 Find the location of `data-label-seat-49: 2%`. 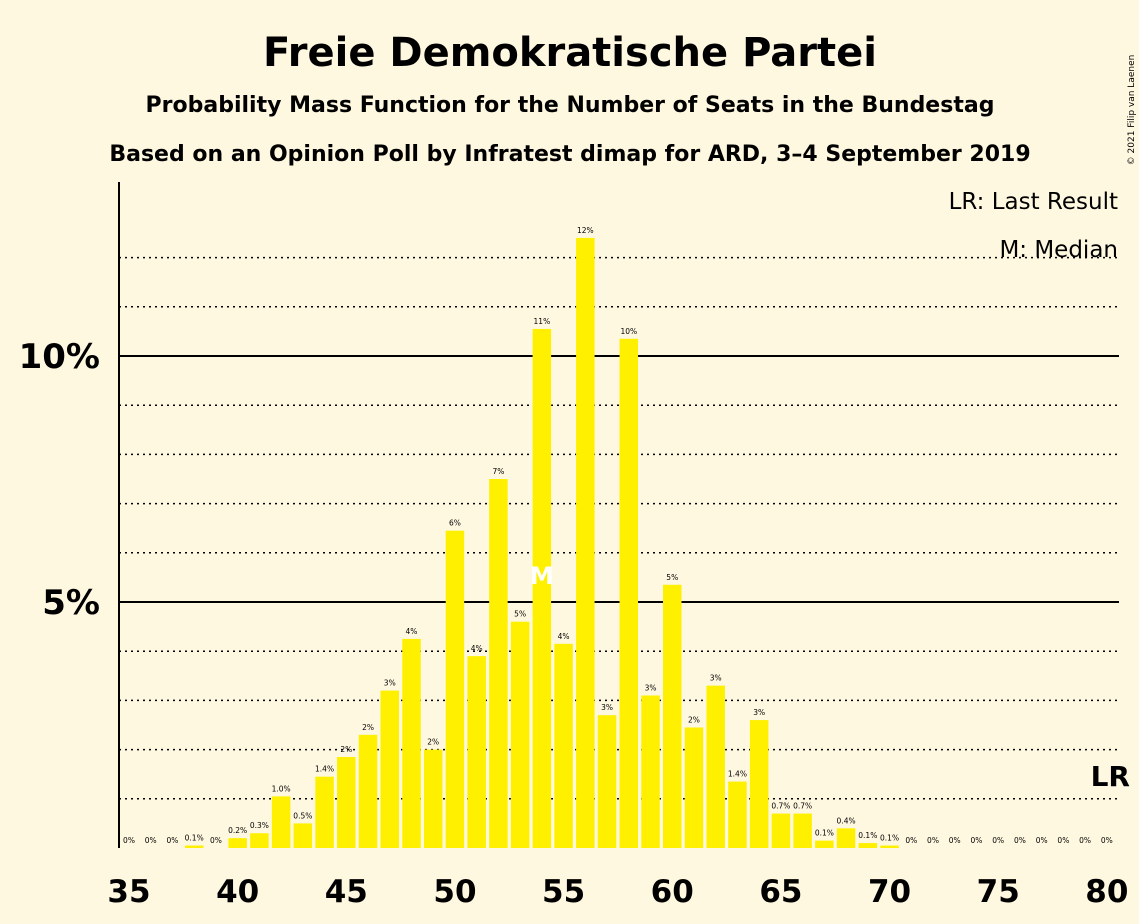

data-label-seat-49: 2% is located at coordinates (433, 742).